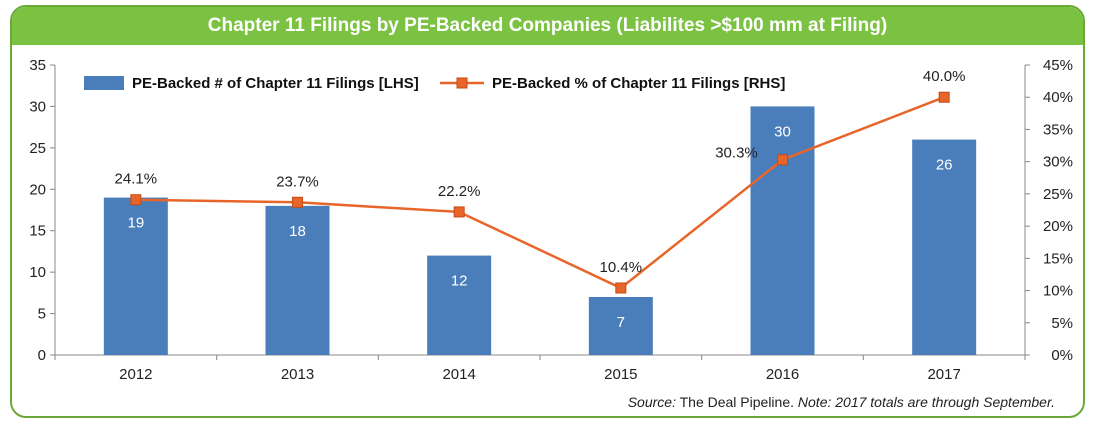 This screenshot has height=426, width=1095. Describe the element at coordinates (1062, 323) in the screenshot. I see `right-tick-label: 5%` at that location.